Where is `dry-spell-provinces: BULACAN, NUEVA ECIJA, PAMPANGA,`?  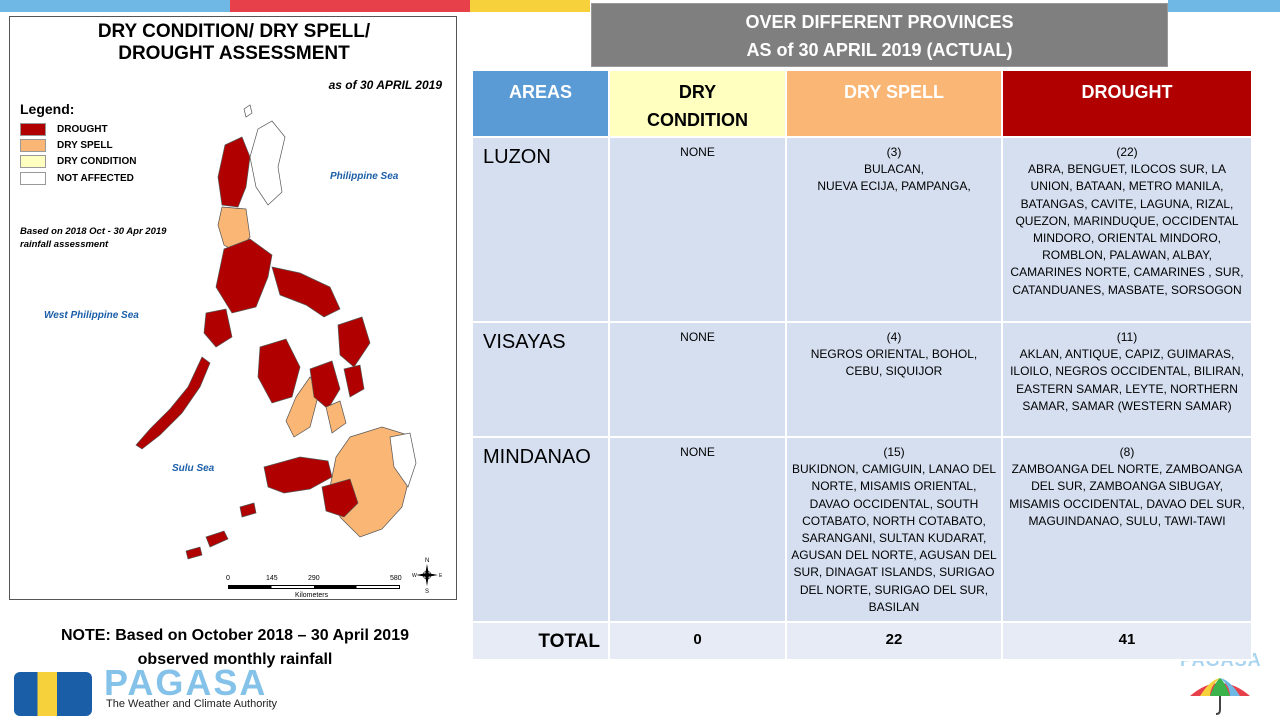
dry-spell-provinces: BULACAN, NUEVA ECIJA, PAMPANGA, is located at coordinates (894, 178).